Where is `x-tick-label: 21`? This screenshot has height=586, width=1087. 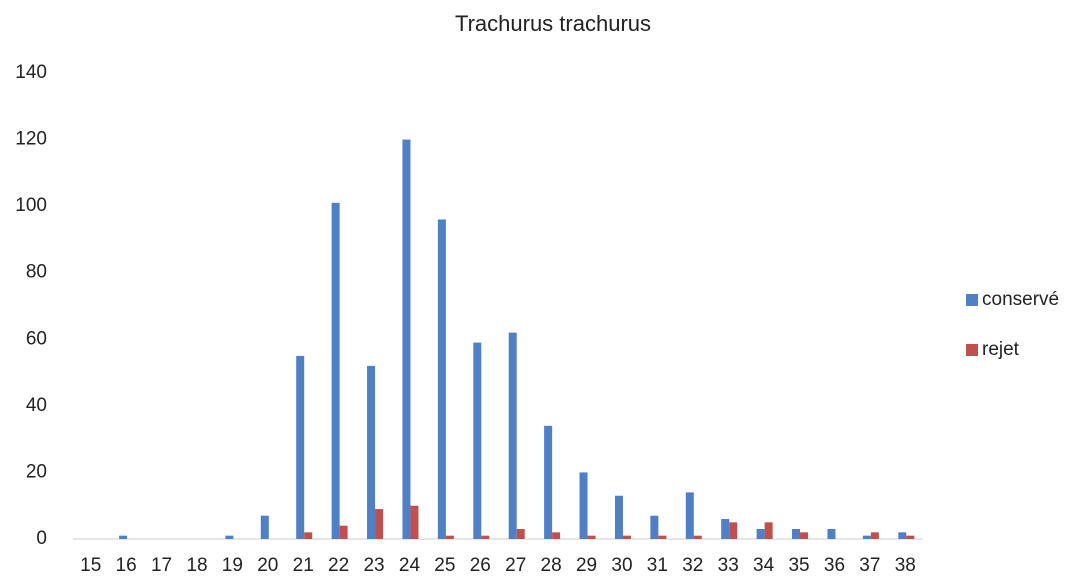
x-tick-label: 21 is located at coordinates (303, 565).